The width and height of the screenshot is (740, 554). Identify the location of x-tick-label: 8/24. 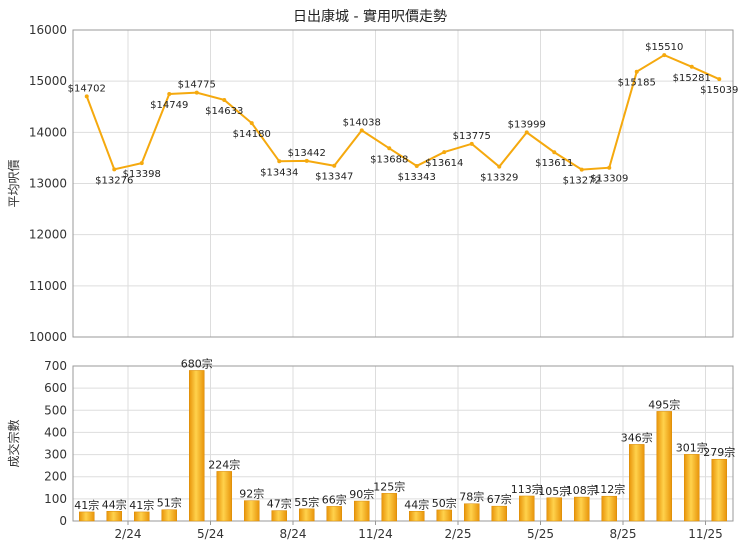
(293, 534).